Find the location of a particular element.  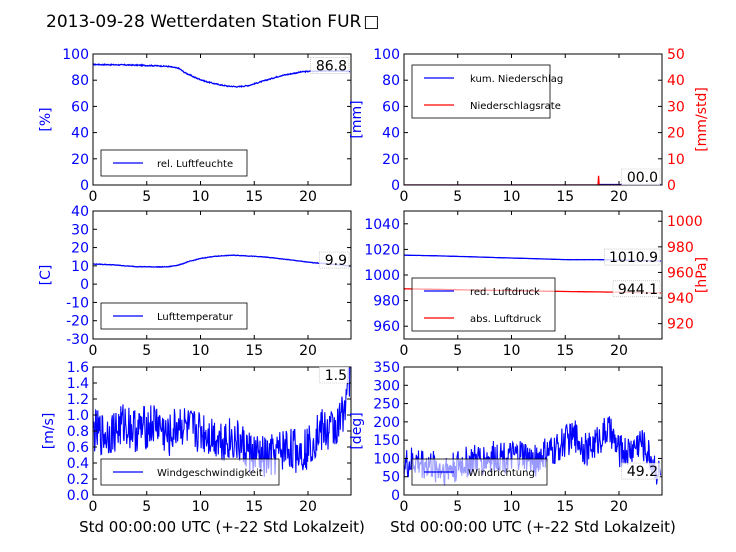

figure-title: 2013-09-28 Wetterdaten Station FUR □ is located at coordinates (212, 22).